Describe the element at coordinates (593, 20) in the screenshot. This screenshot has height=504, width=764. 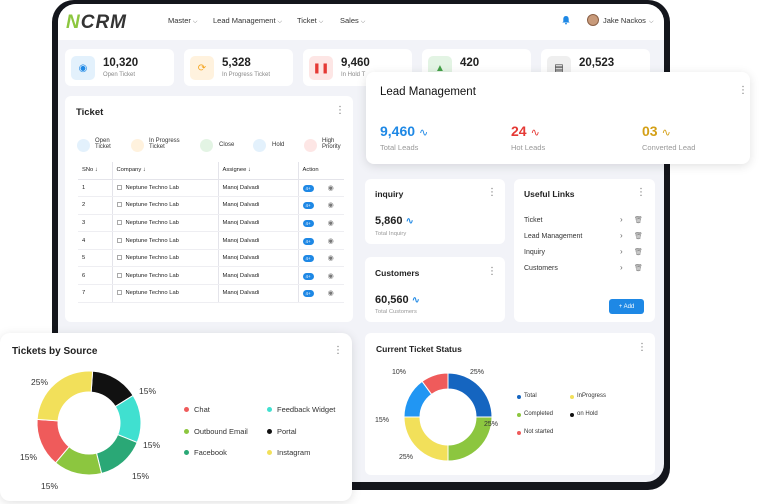
I see `avatar` at that location.